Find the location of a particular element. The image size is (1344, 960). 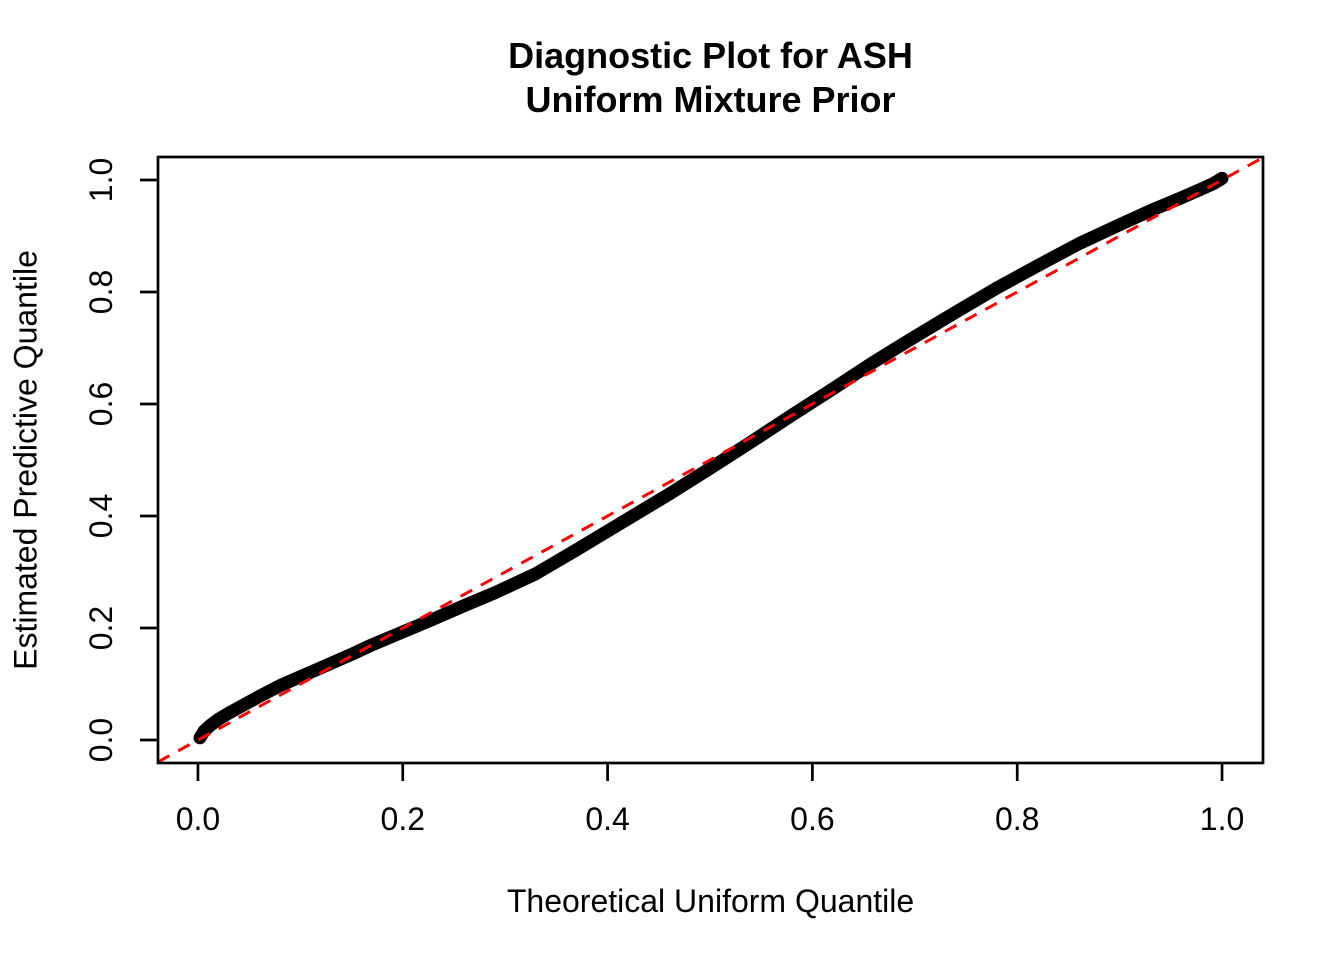

y-axis-label: Estimated Predictive Quantile is located at coordinates (25, 460).